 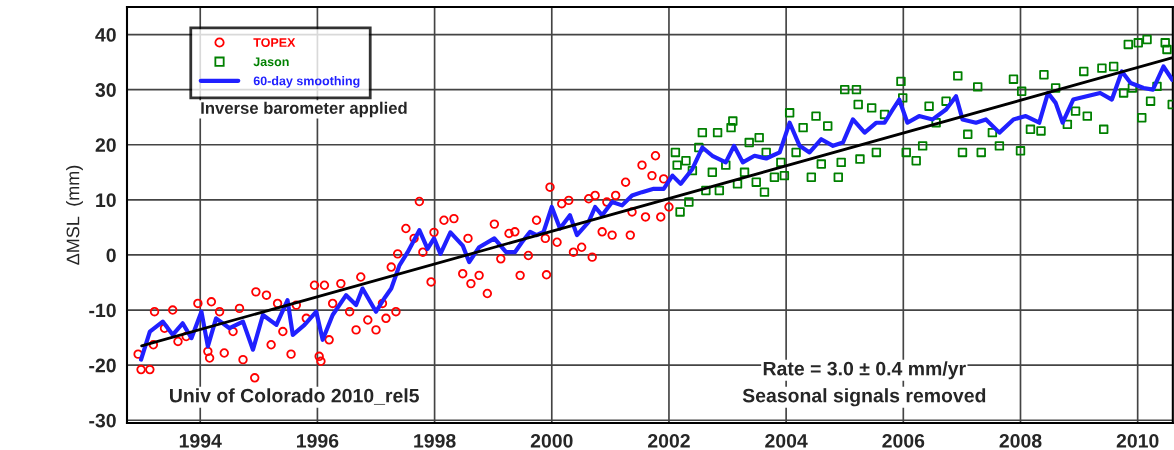 I want to click on legend-label: Jason, so click(x=271, y=62).